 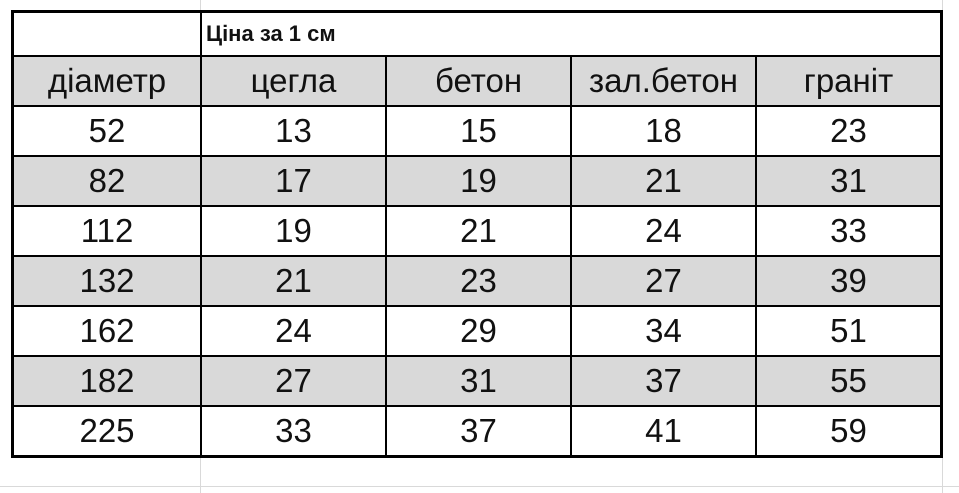 What do you see at coordinates (106, 331) in the screenshot?
I see `diameter-cell: 162` at bounding box center [106, 331].